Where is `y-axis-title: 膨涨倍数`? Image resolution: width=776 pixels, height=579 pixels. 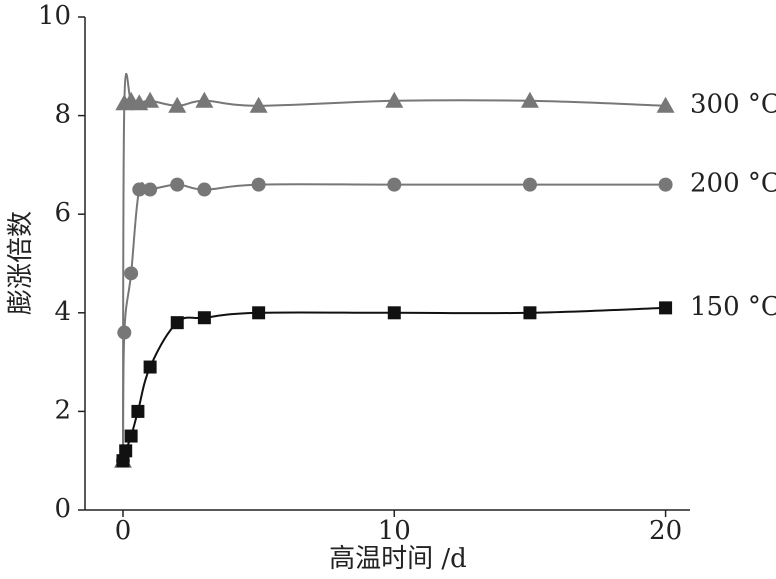
y-axis-title: 膨涨倍数 is located at coordinates (21, 263).